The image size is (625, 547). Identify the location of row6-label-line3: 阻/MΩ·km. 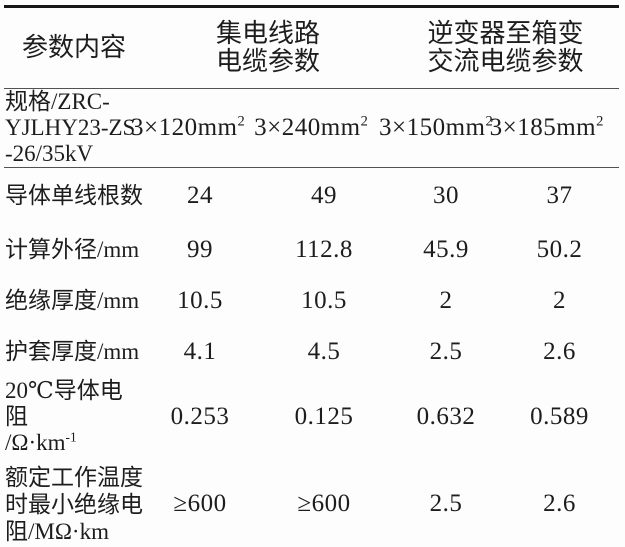
(57, 531).